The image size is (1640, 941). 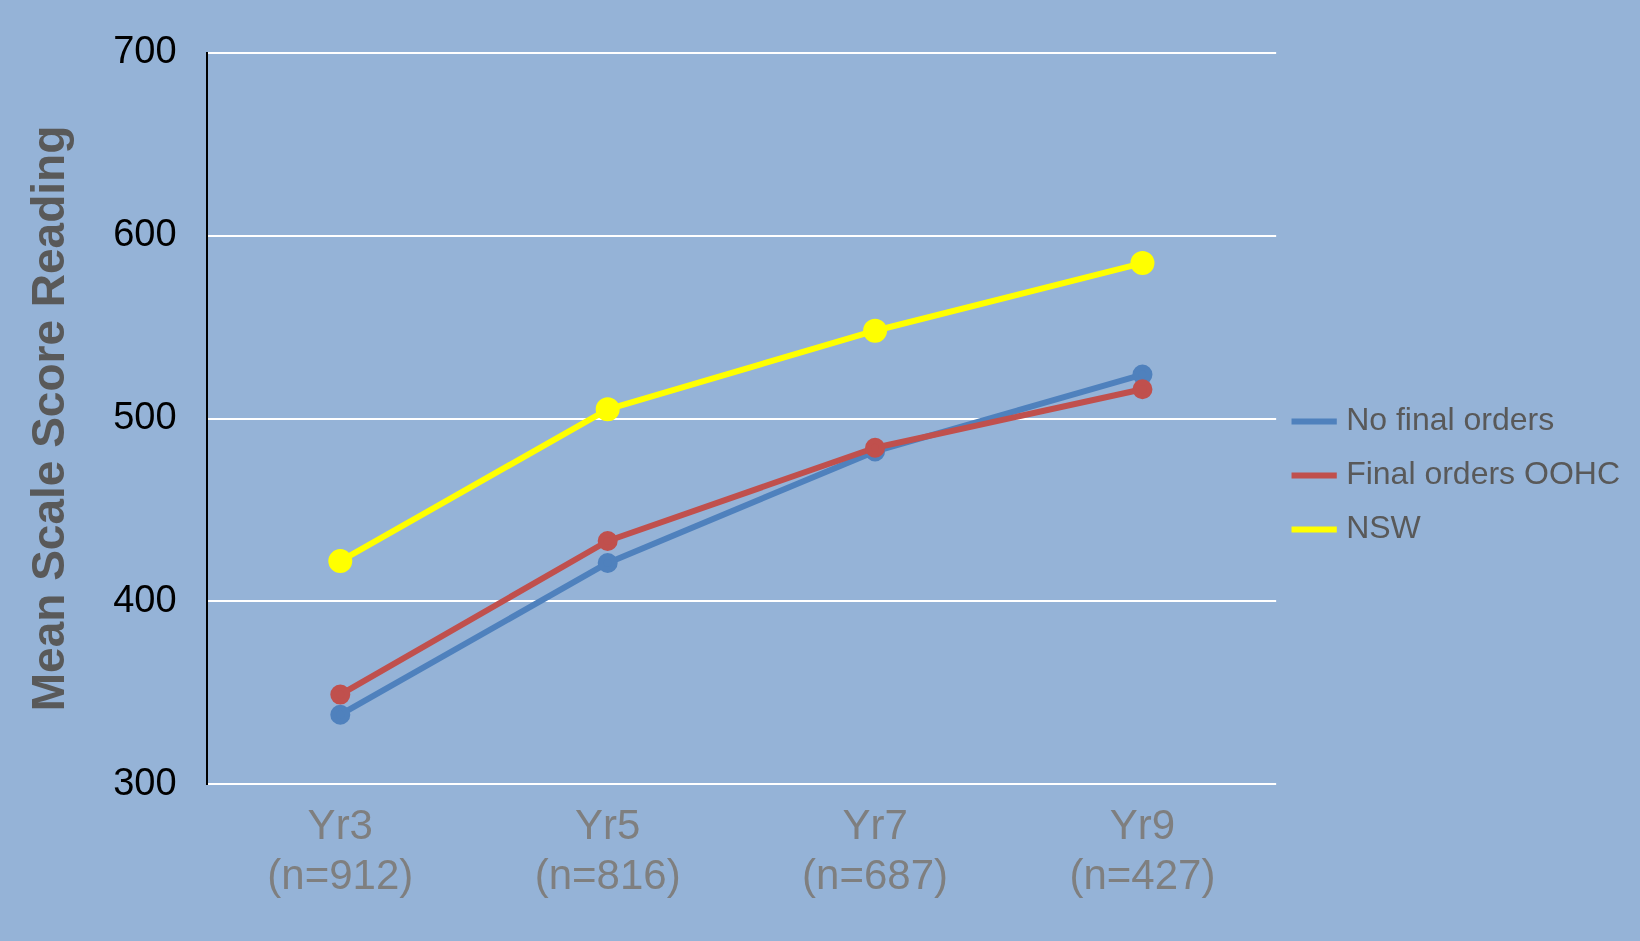 What do you see at coordinates (1483, 473) in the screenshot?
I see `legend-label: Final orders OOHC` at bounding box center [1483, 473].